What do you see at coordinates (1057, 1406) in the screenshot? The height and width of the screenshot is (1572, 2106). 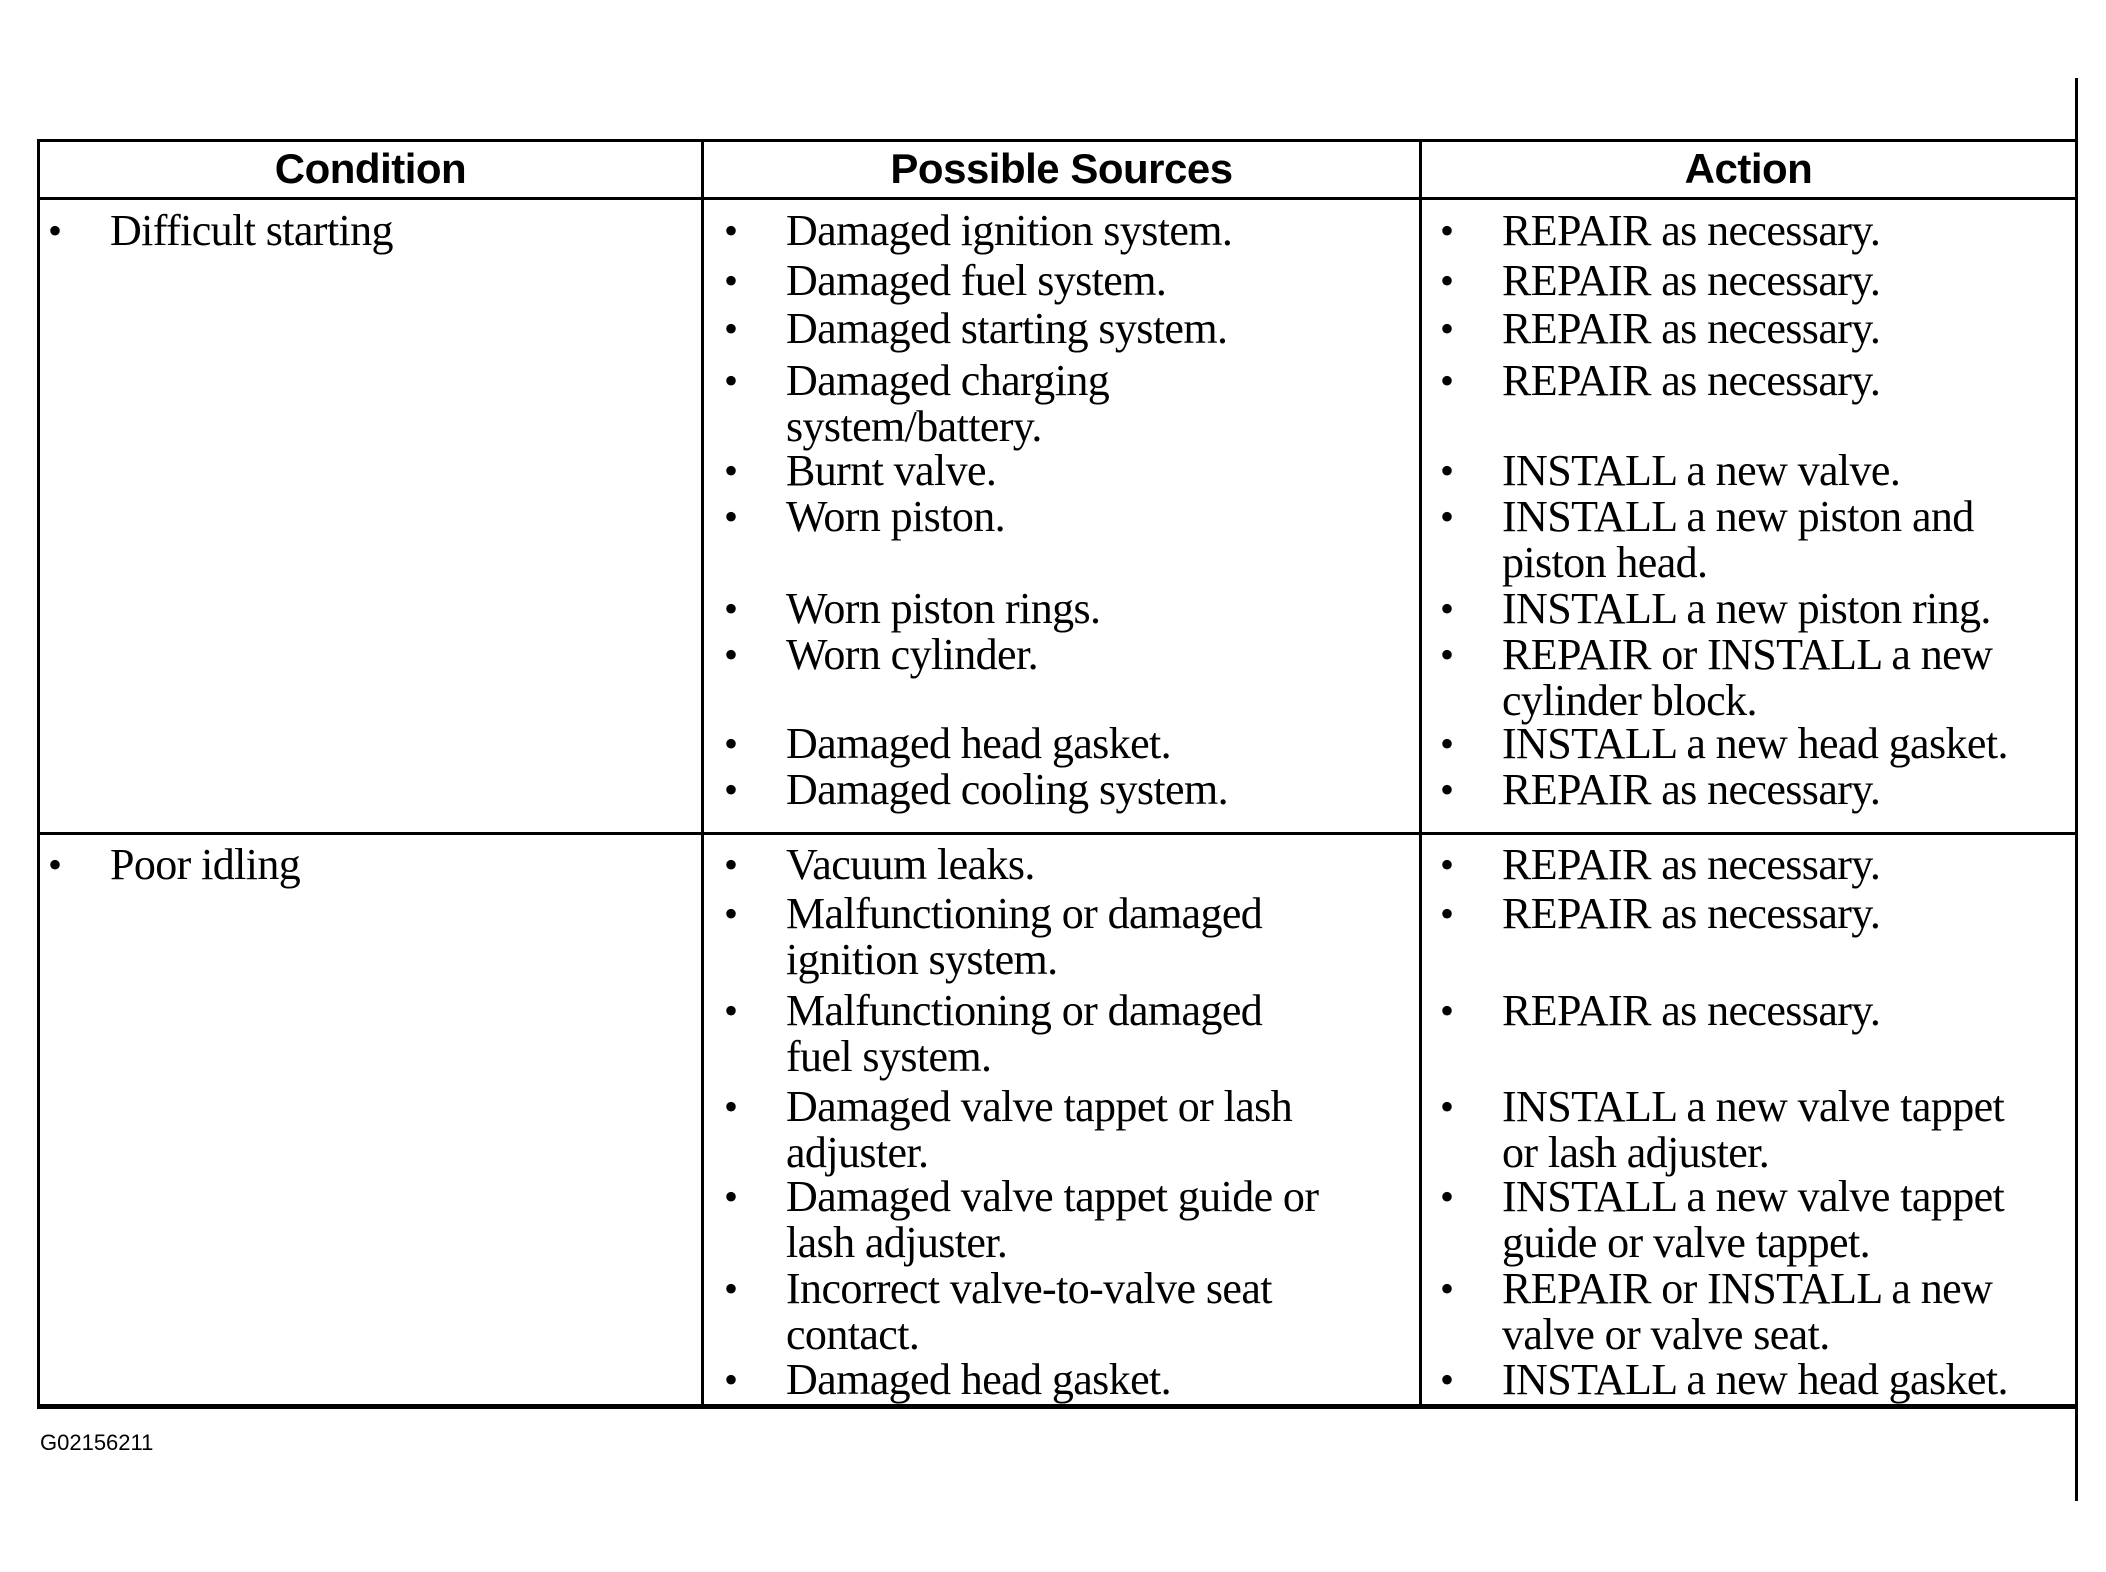 I see `table-bottom-border` at bounding box center [1057, 1406].